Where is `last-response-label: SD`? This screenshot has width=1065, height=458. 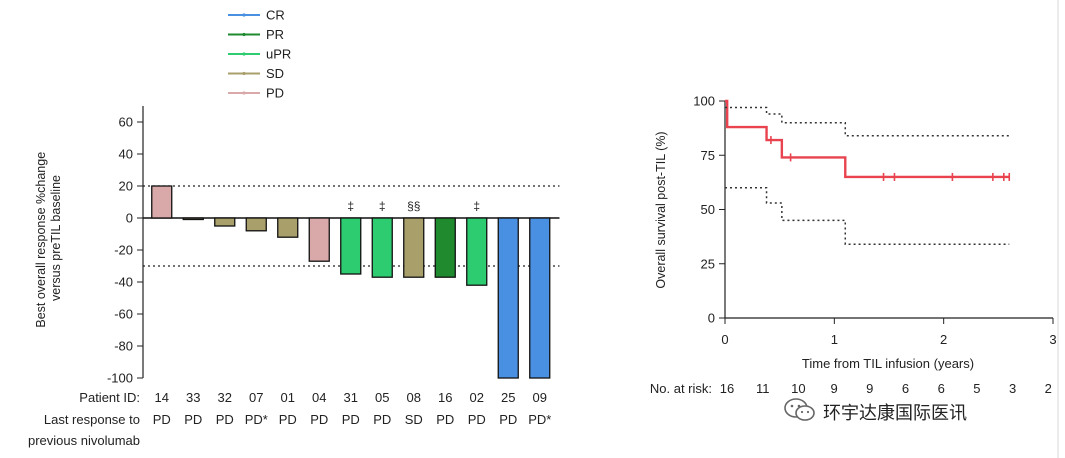 last-response-label: SD is located at coordinates (414, 419).